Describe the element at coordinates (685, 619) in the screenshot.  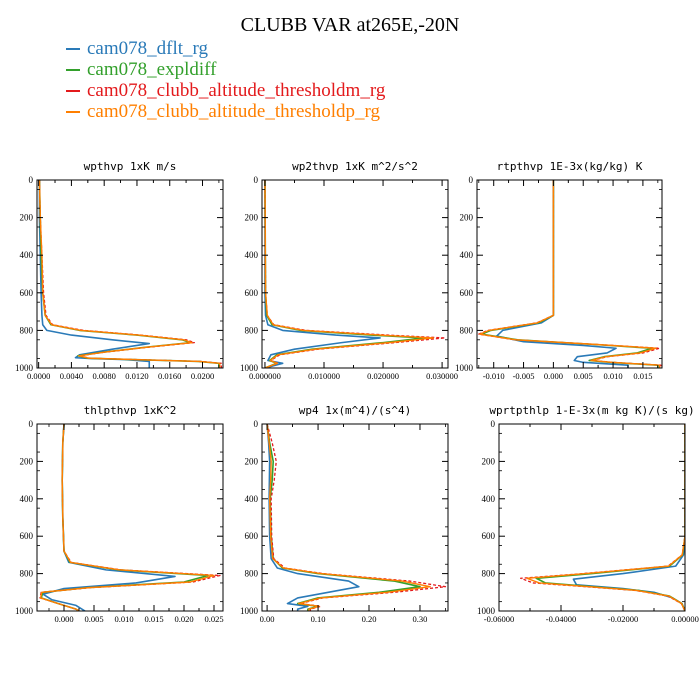
I see `x-tick-label: 0.00000` at that location.